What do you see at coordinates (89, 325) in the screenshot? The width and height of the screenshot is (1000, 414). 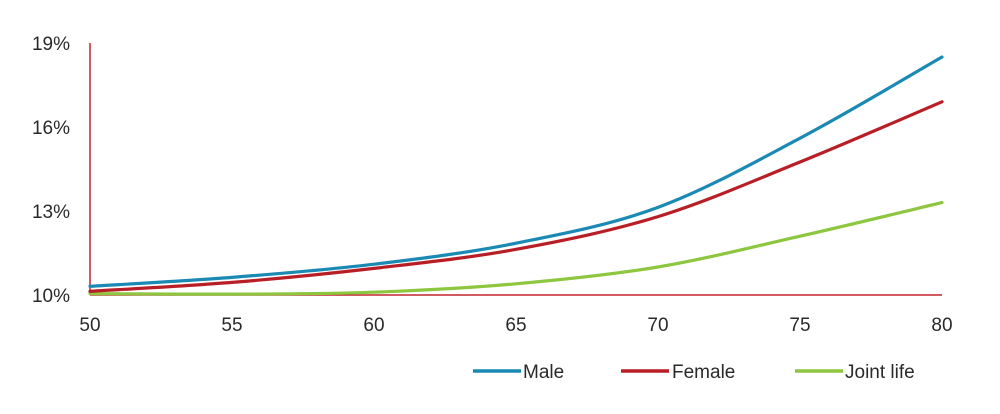 I see `x-tick-label: 50` at bounding box center [89, 325].